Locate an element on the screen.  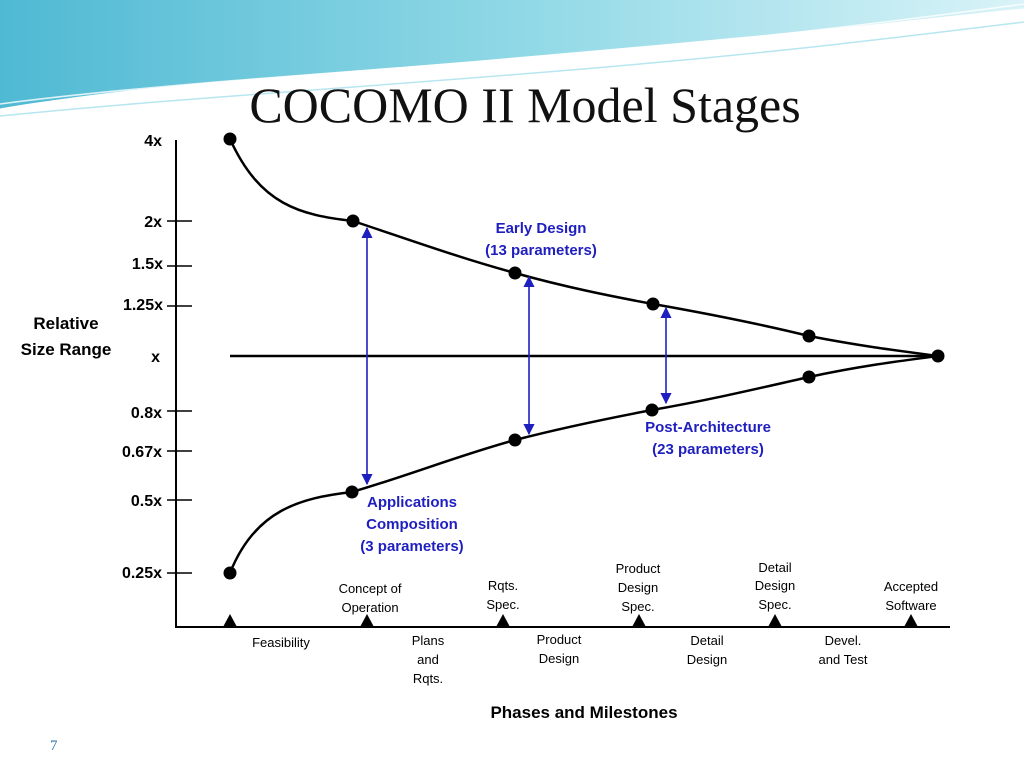
phase-plans-line3: Rqts. is located at coordinates (428, 678).